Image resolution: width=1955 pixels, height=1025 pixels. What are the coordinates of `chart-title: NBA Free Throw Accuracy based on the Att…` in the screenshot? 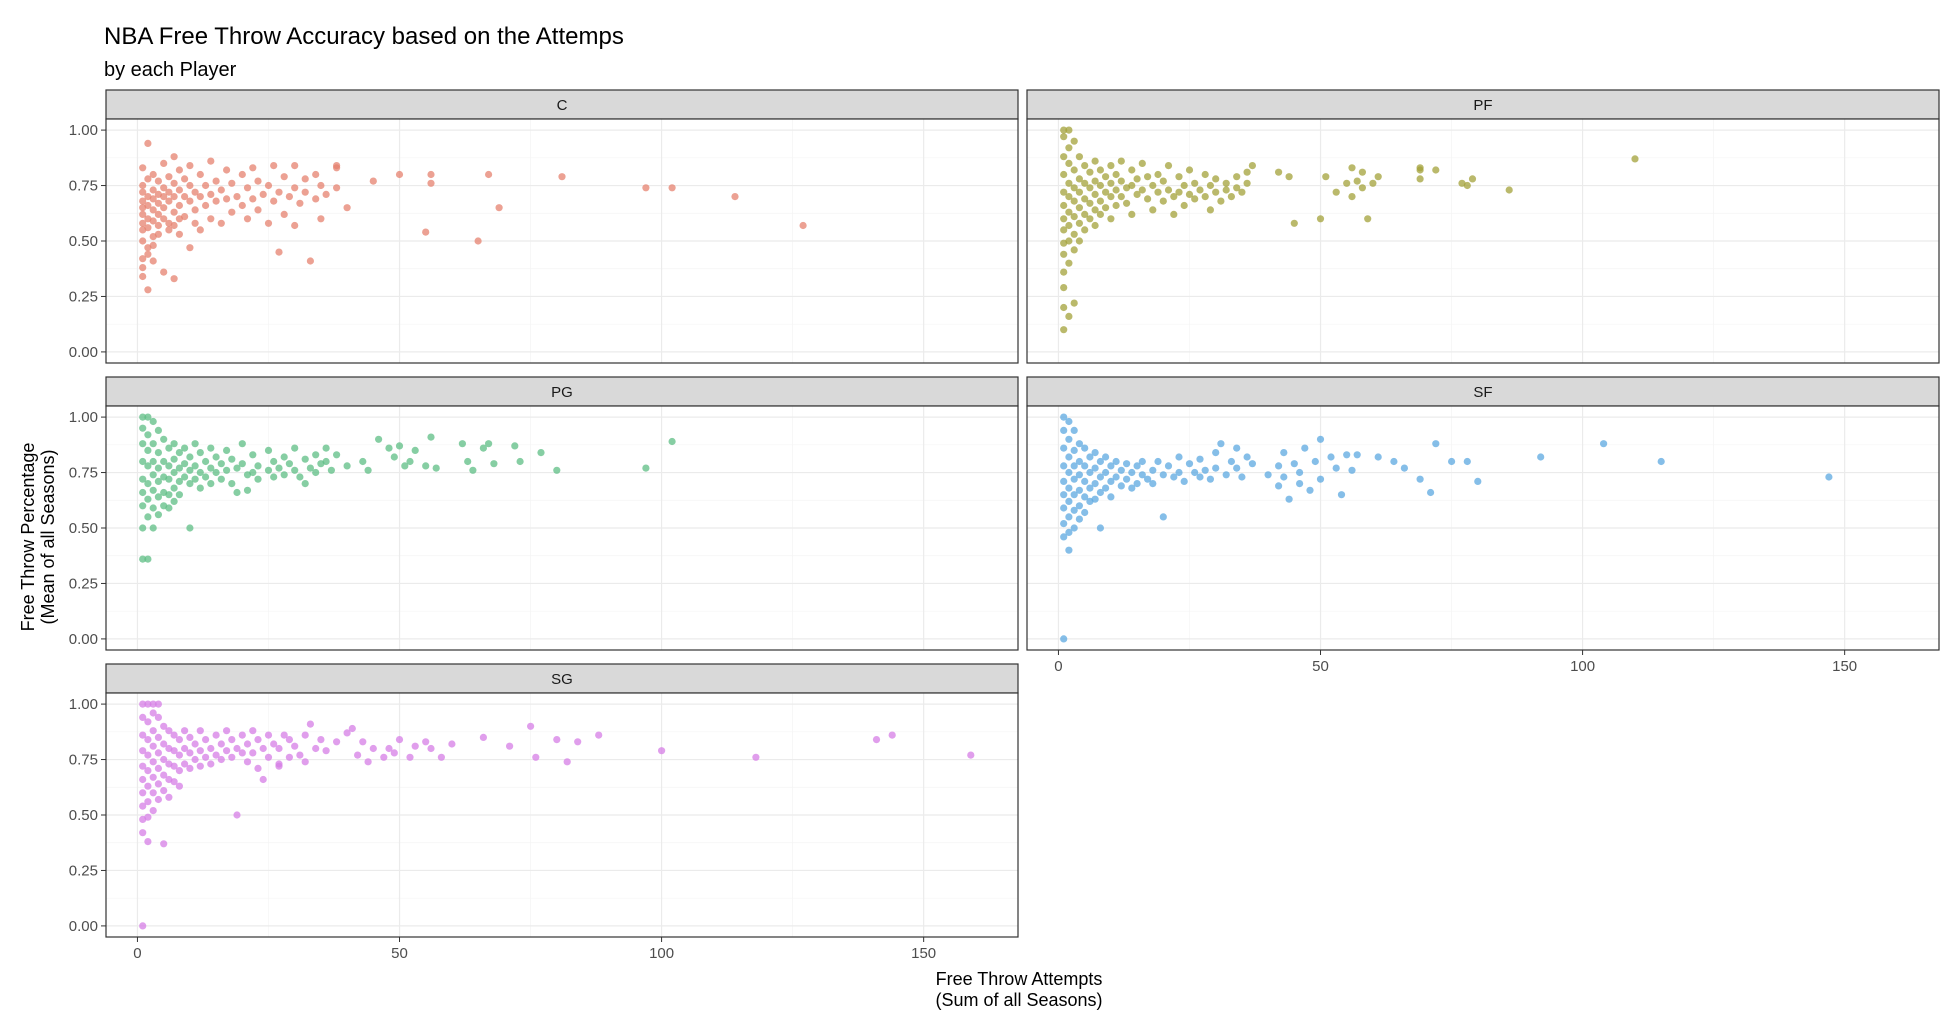 It's located at (364, 36).